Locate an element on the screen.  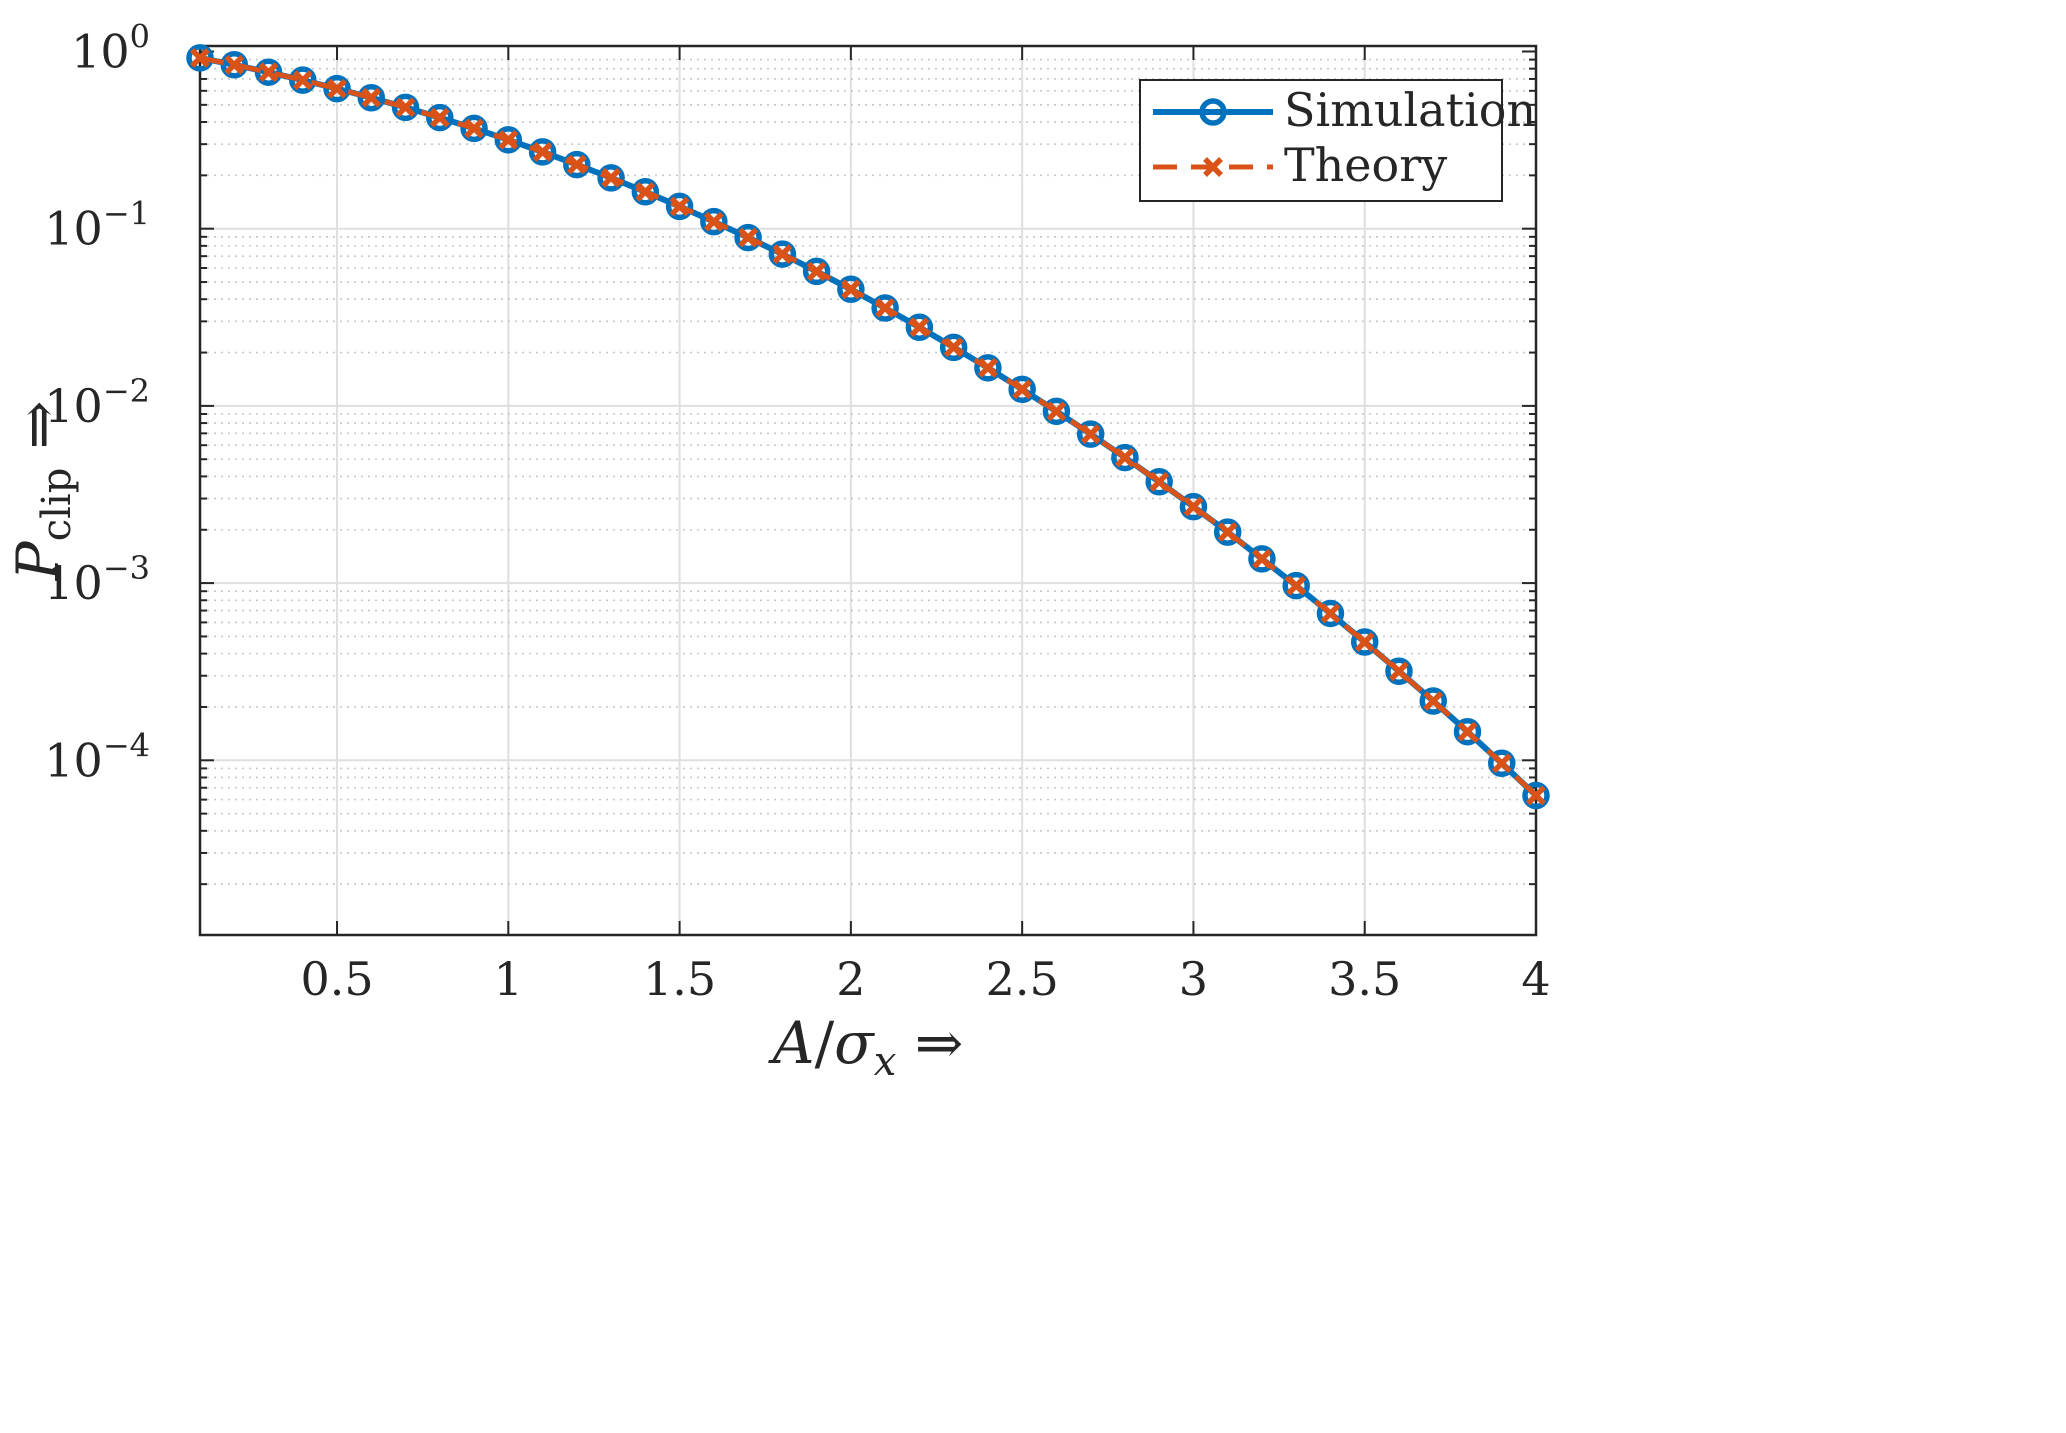
legend-label-simulation: Simulation is located at coordinates (1410, 110).